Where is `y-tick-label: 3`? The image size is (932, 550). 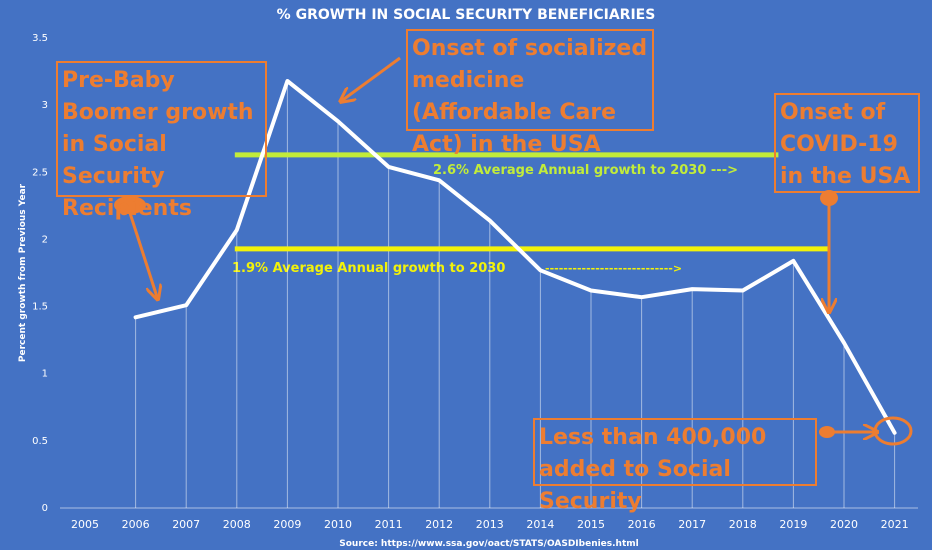
y-tick-label: 3 is located at coordinates (45, 105).